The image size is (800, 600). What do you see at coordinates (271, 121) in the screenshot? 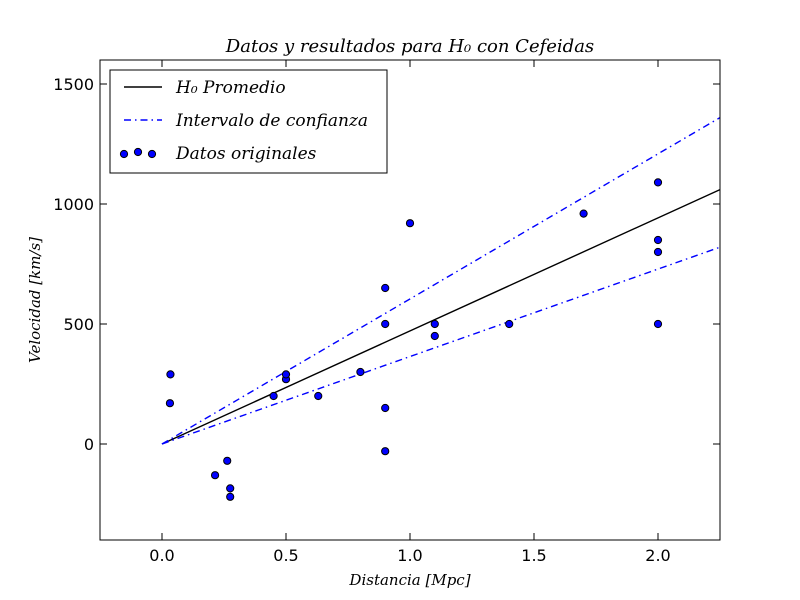
I see `legend-label: Intervalo de confianza` at bounding box center [271, 121].